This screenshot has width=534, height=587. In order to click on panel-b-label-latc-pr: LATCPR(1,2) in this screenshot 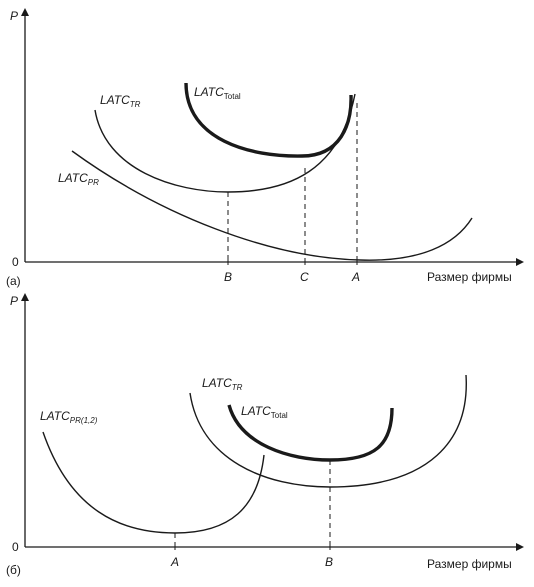, I will do `click(69, 417)`.